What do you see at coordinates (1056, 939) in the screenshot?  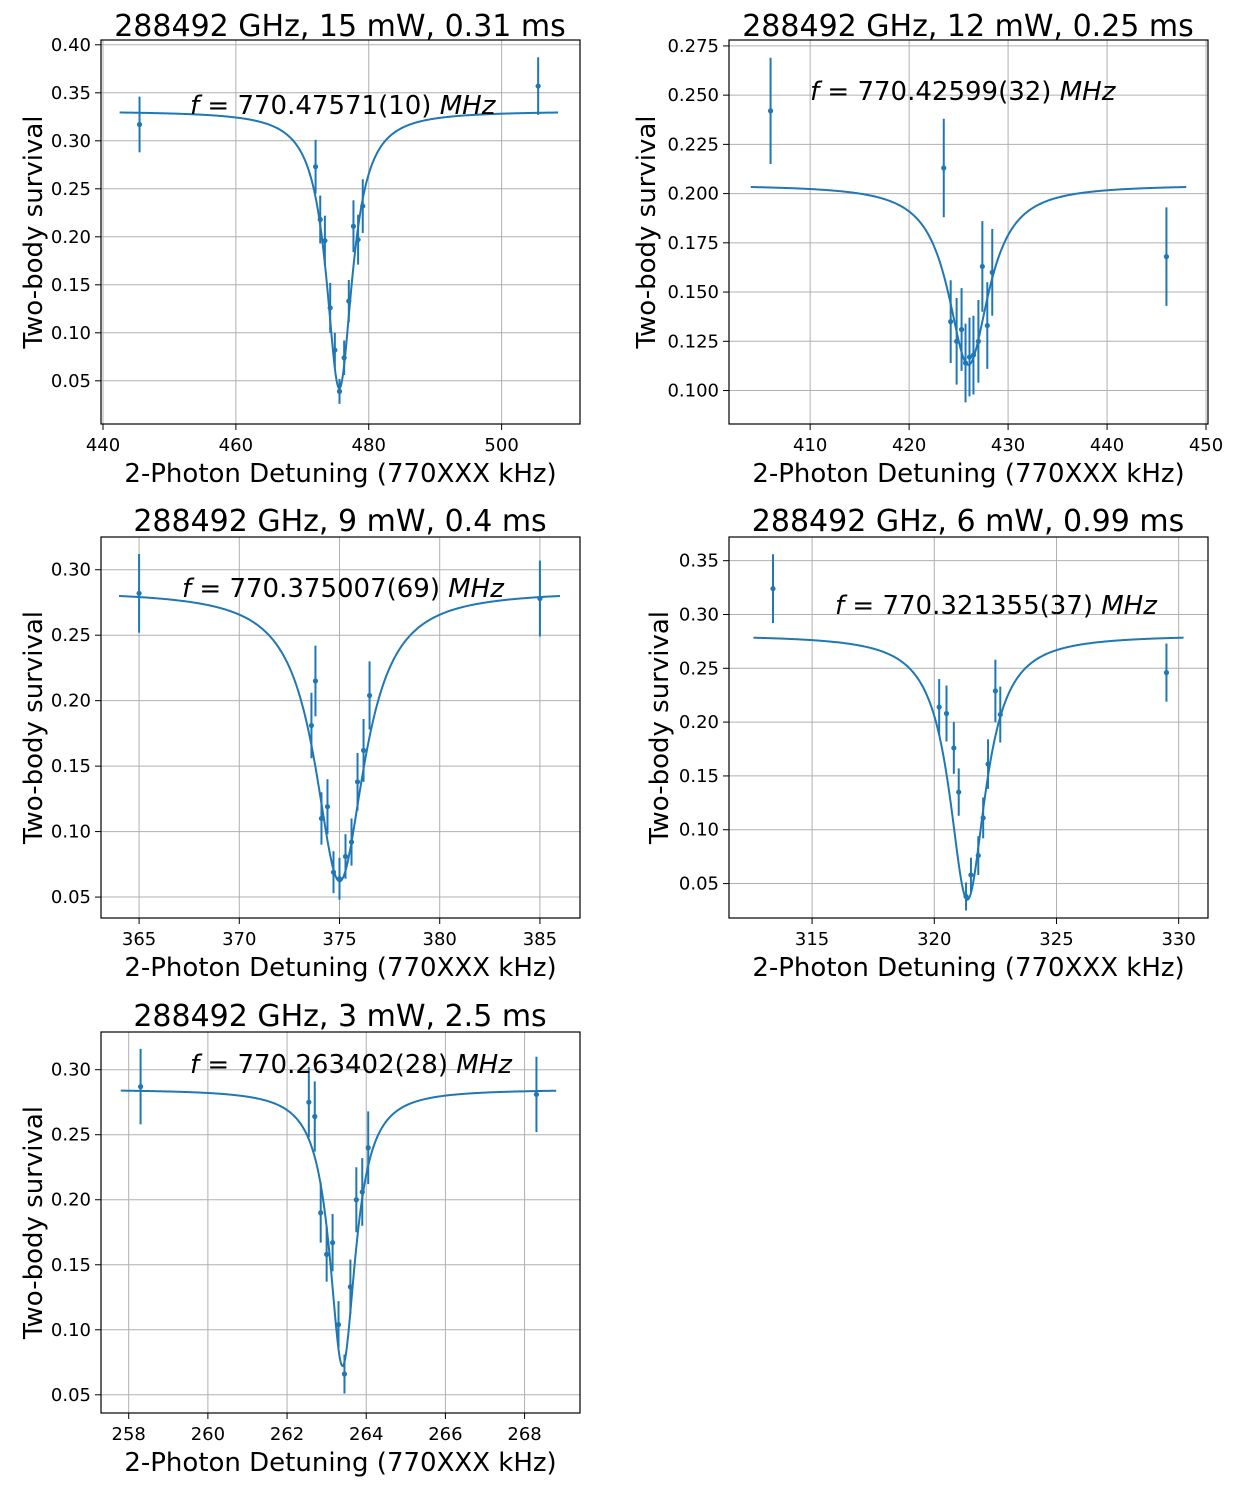 I see `x-tick-label: 325` at bounding box center [1056, 939].